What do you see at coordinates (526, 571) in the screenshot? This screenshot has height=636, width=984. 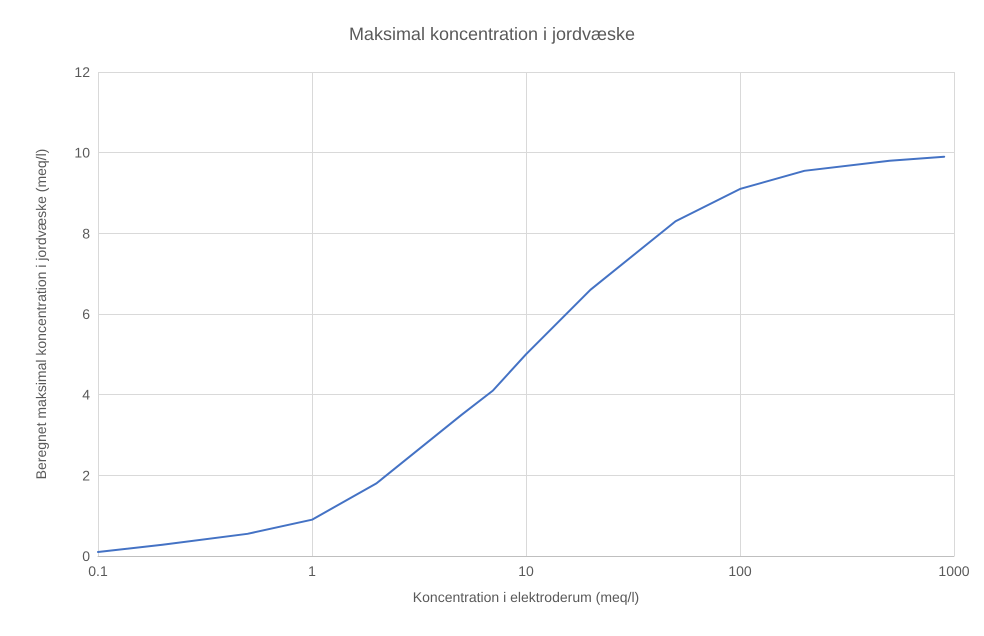 I see `x-tick-label: 10` at bounding box center [526, 571].